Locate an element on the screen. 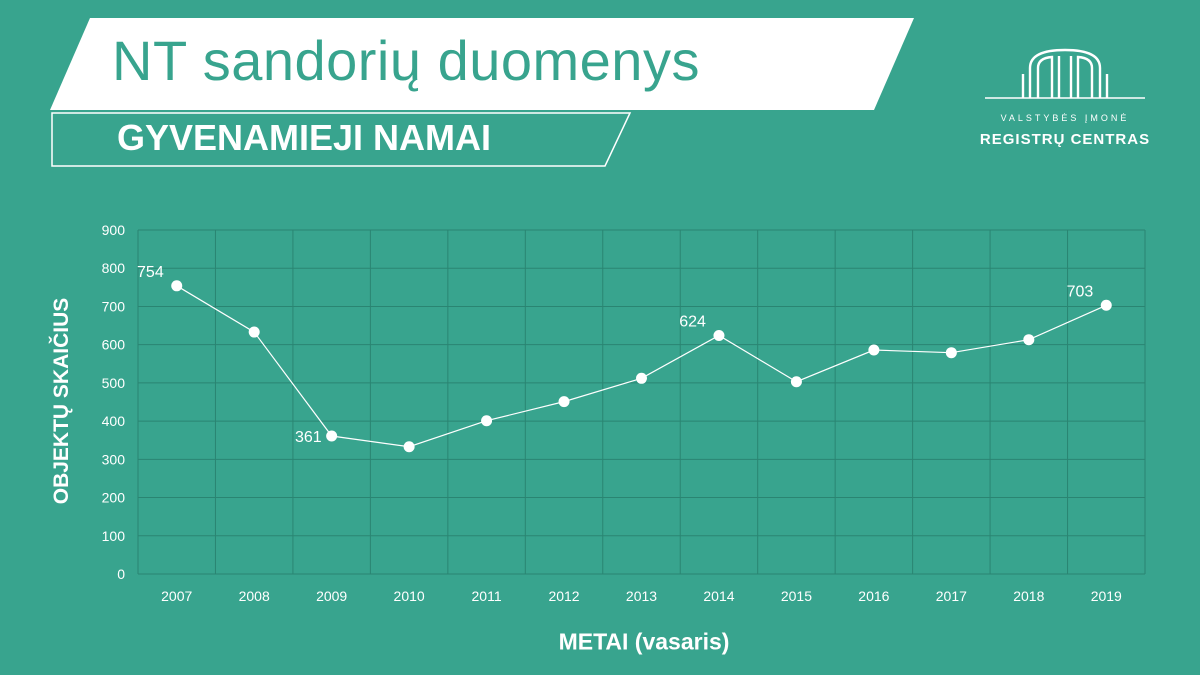 Image resolution: width=1200 pixels, height=675 pixels. x-tick-label: 2016 is located at coordinates (873, 596).